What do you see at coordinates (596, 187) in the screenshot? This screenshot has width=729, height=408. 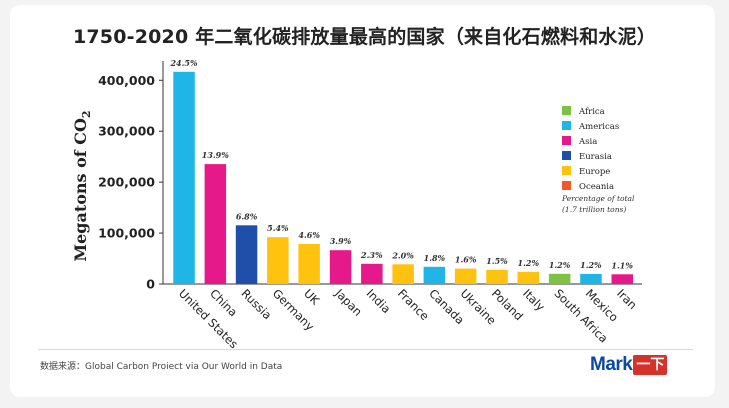 I see `legend-label: Oceania` at bounding box center [596, 187].